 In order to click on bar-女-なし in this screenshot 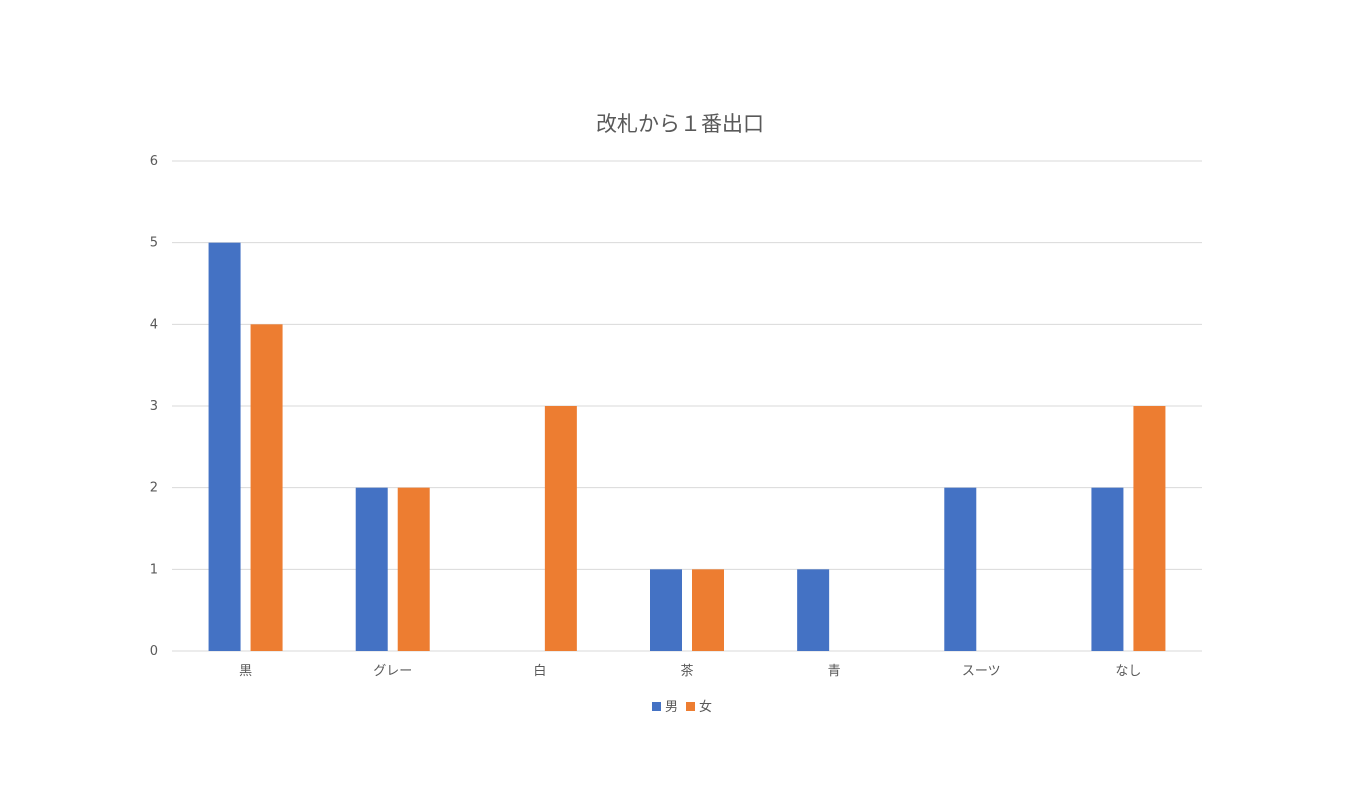, I will do `click(1149, 528)`.